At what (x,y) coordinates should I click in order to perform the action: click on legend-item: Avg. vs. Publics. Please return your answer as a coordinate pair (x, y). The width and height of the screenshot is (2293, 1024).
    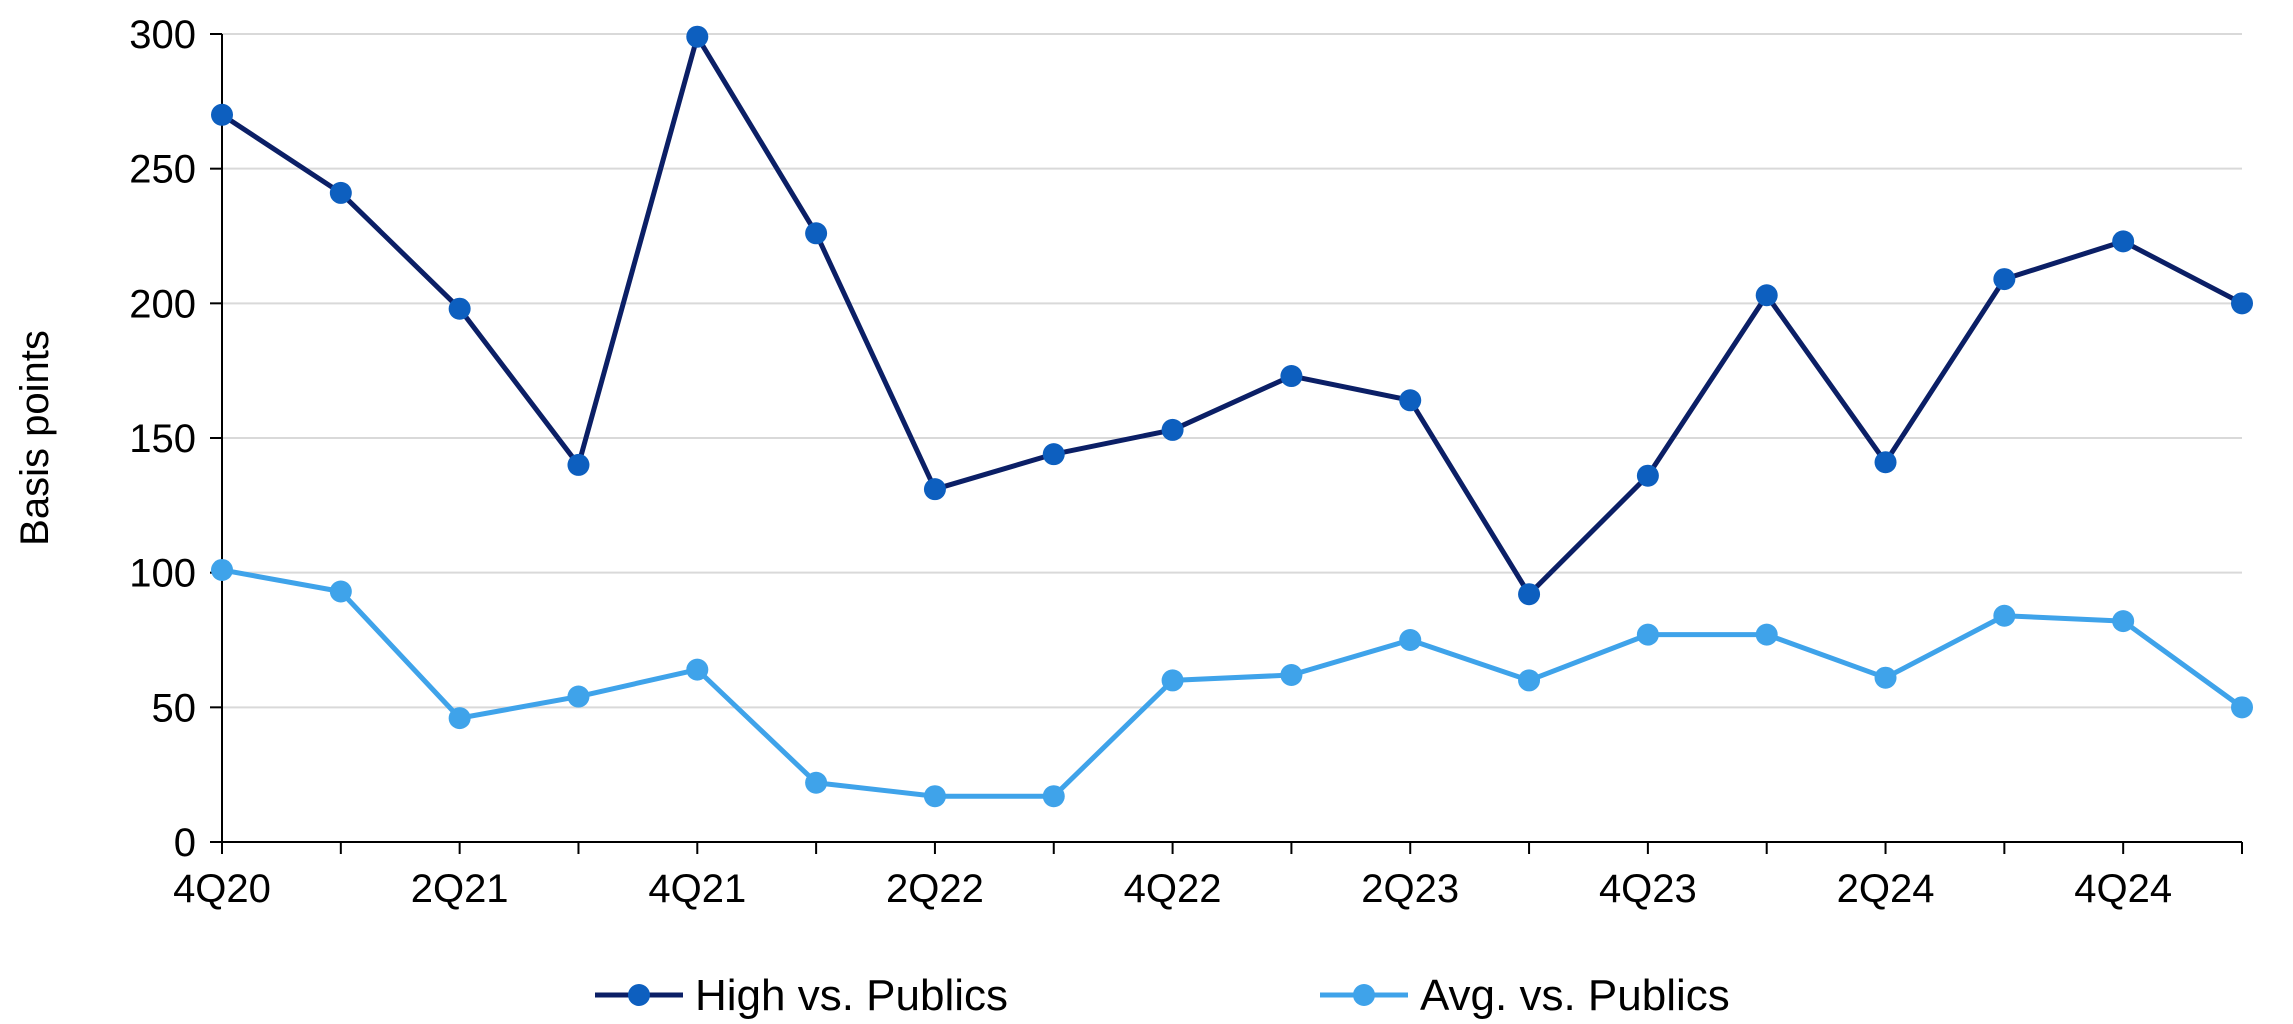
    Looking at the image, I should click on (1525, 995).